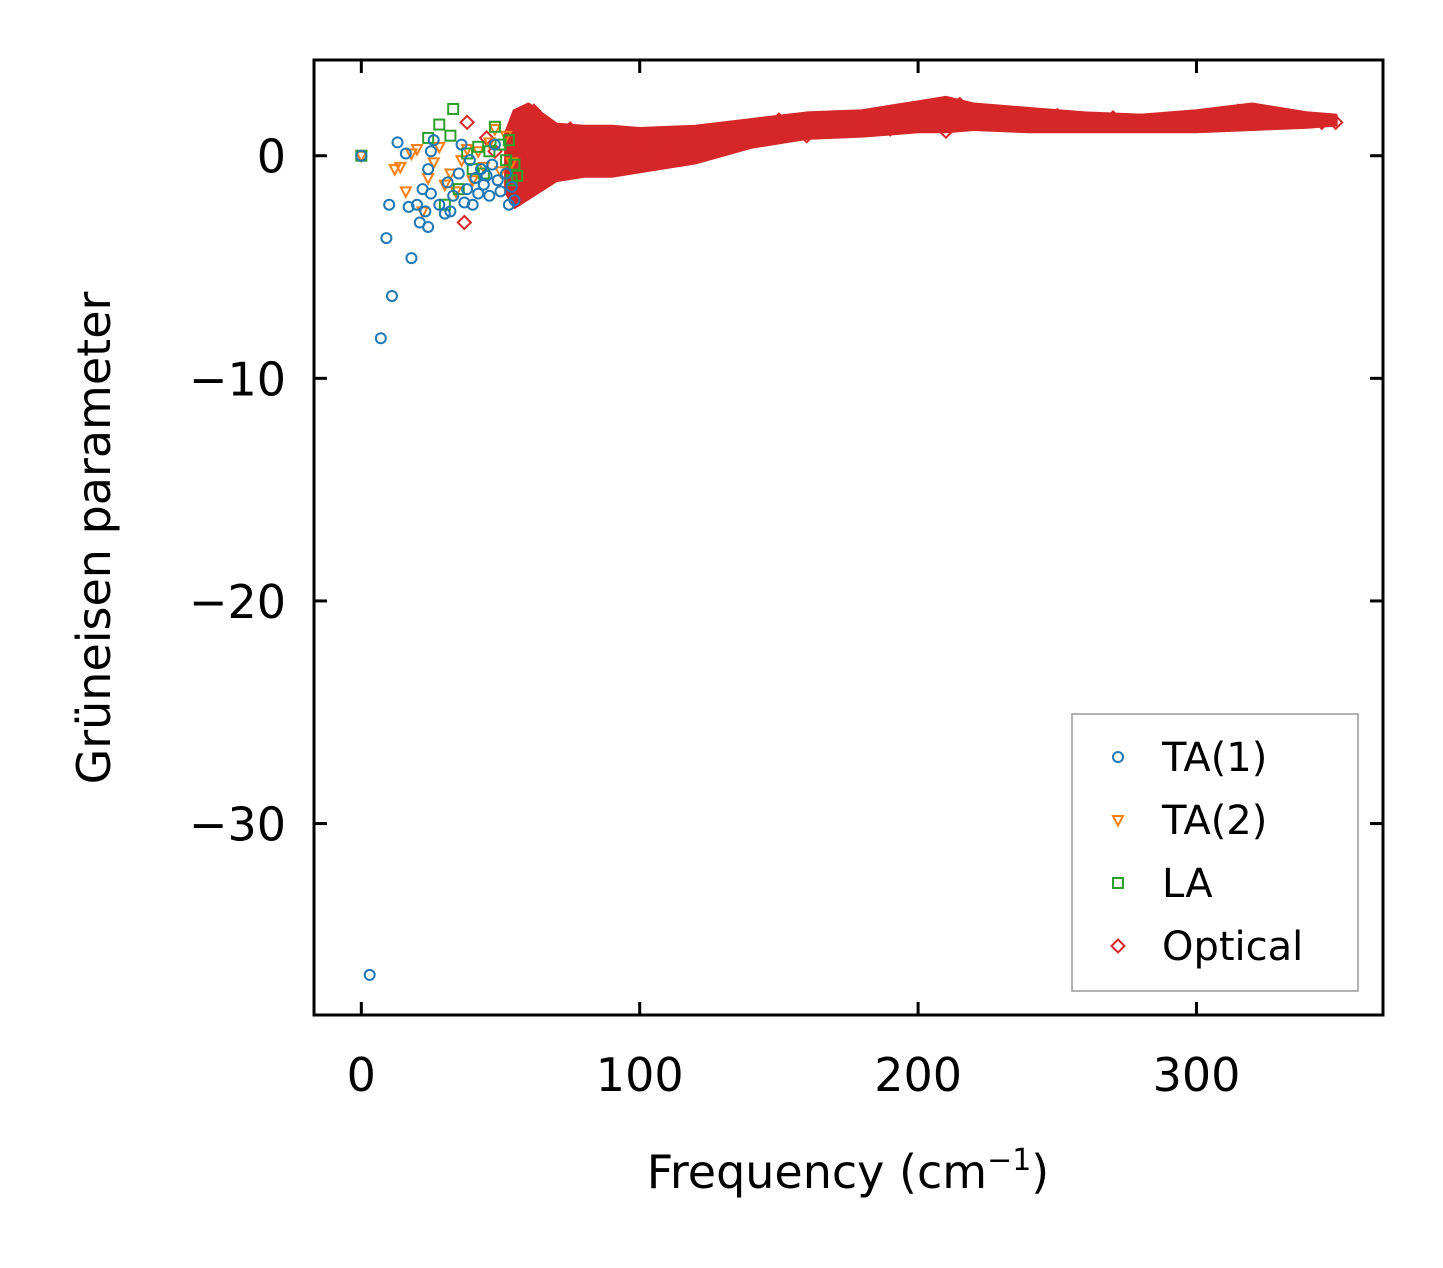 Image resolution: width=1443 pixels, height=1268 pixels. What do you see at coordinates (921, 152) in the screenshot?
I see `optical-band-layer` at bounding box center [921, 152].